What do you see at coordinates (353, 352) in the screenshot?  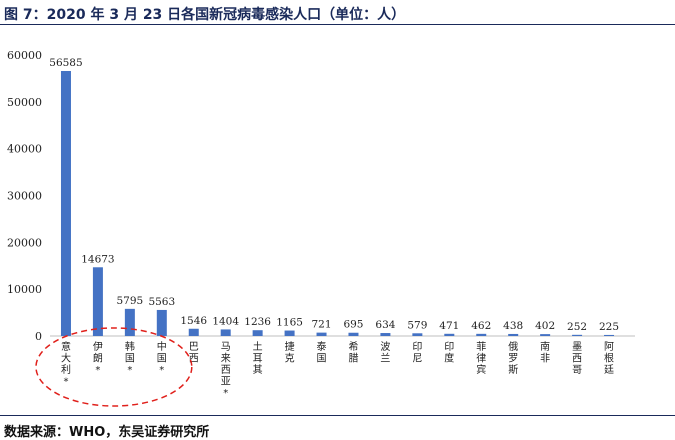 I see `category-label: 希腊` at bounding box center [353, 352].